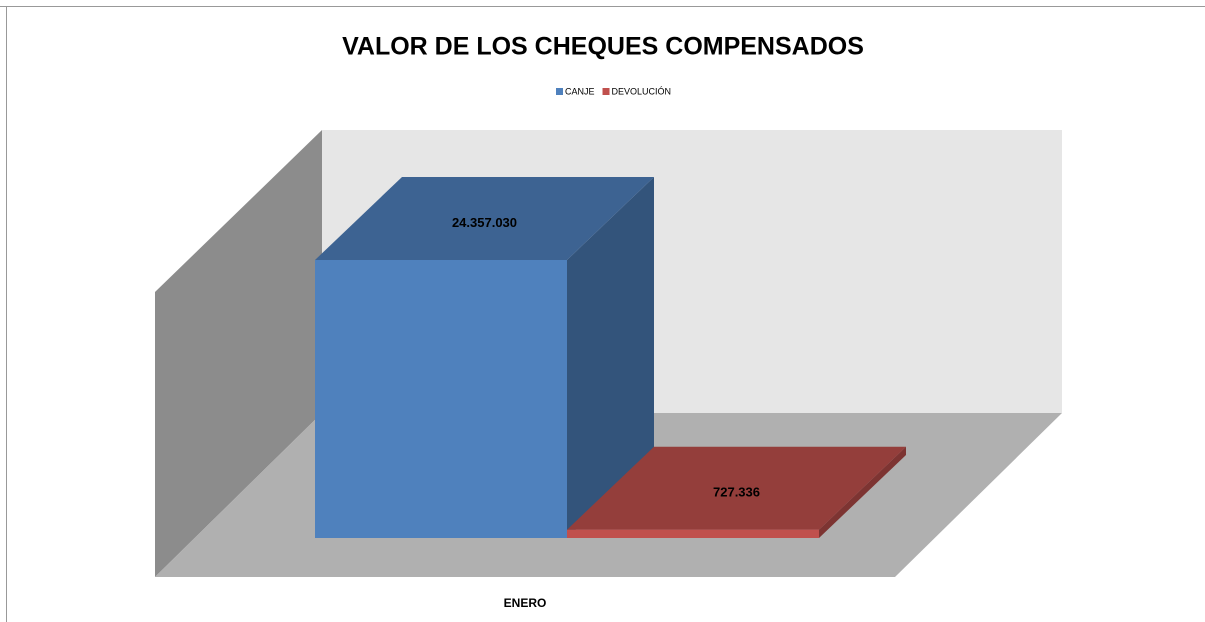 This screenshot has width=1205, height=622. What do you see at coordinates (484, 222) in the screenshot?
I see `data-label: 24.357.030` at bounding box center [484, 222].